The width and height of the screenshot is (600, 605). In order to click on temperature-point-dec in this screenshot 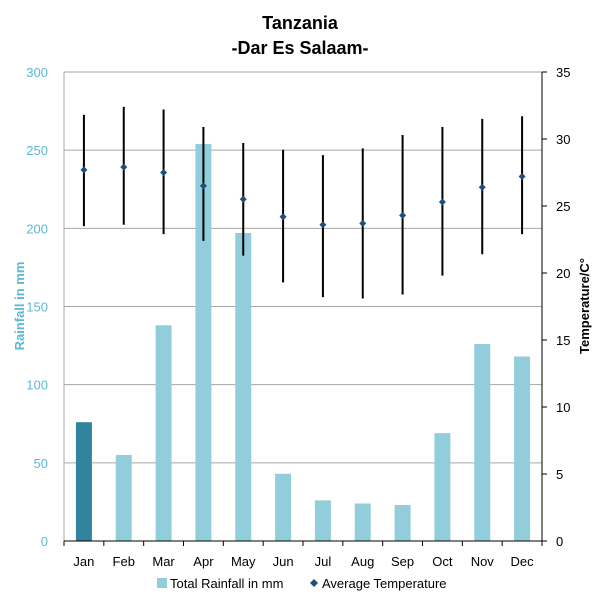, I will do `click(522, 177)`.